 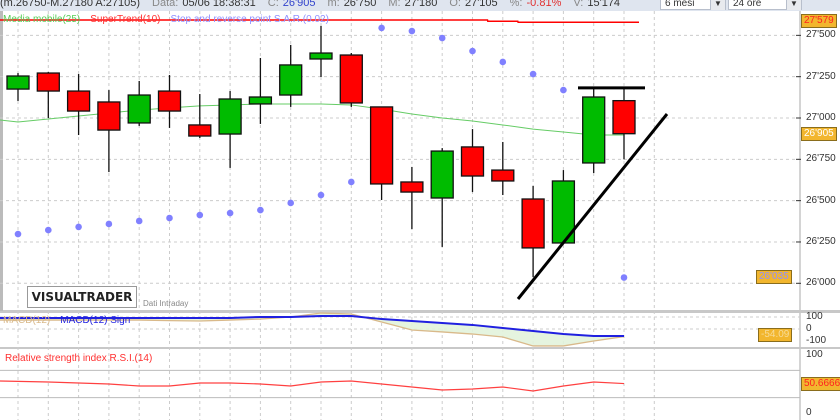 What do you see at coordinates (821, 282) in the screenshot?
I see `price-tick-label: 26'000` at bounding box center [821, 282].